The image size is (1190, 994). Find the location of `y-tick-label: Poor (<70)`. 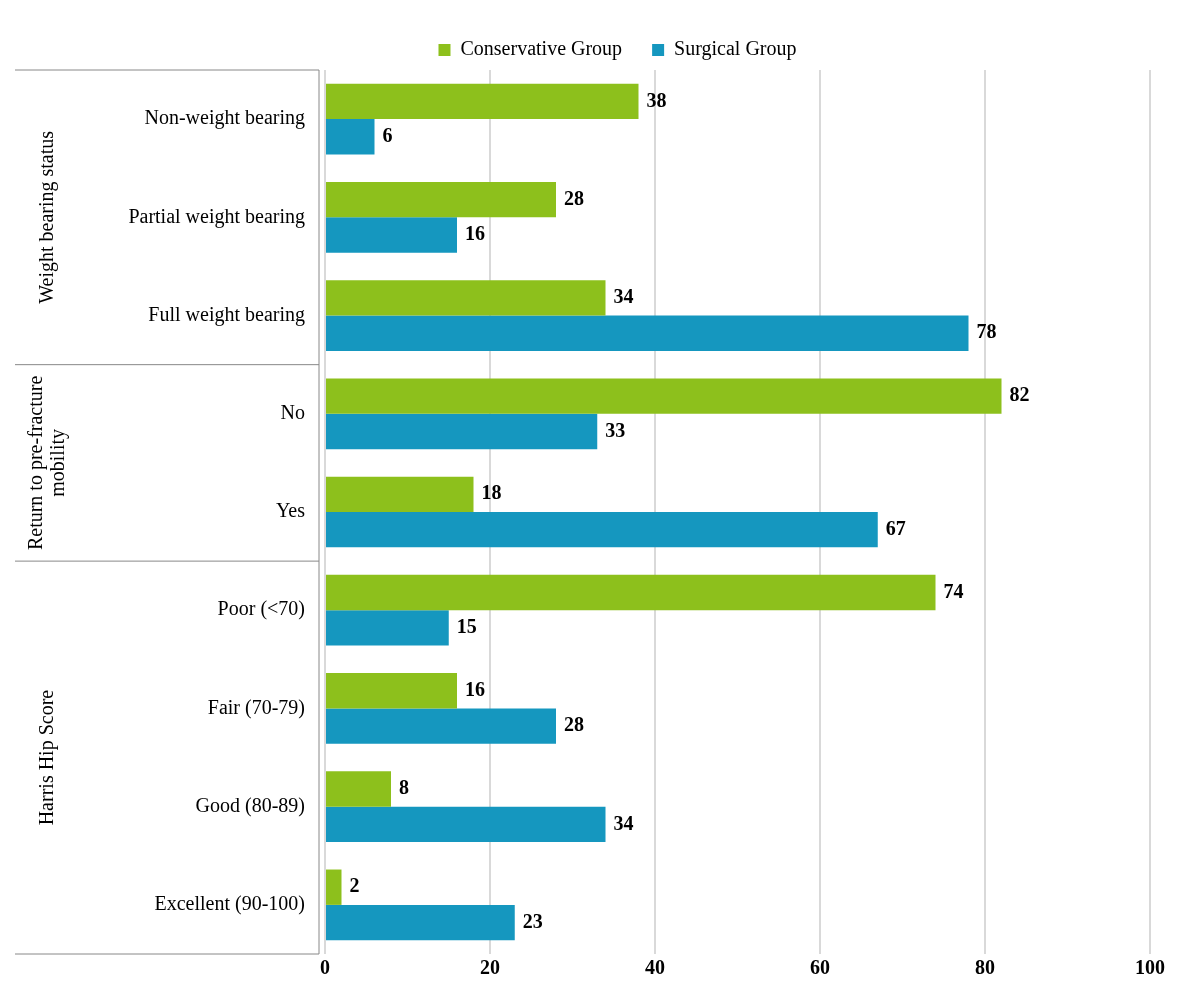

y-tick-label: Poor (<70) is located at coordinates (261, 609).